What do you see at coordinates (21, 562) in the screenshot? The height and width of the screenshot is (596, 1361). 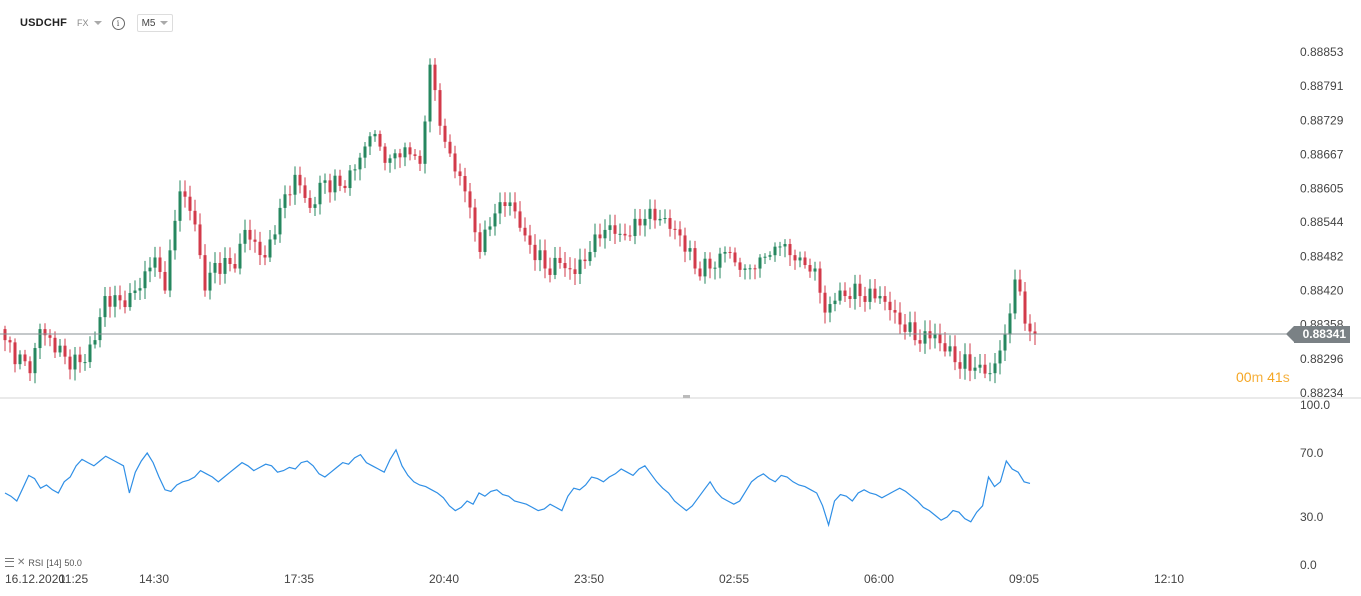 I see `close-icon: ✕` at bounding box center [21, 562].